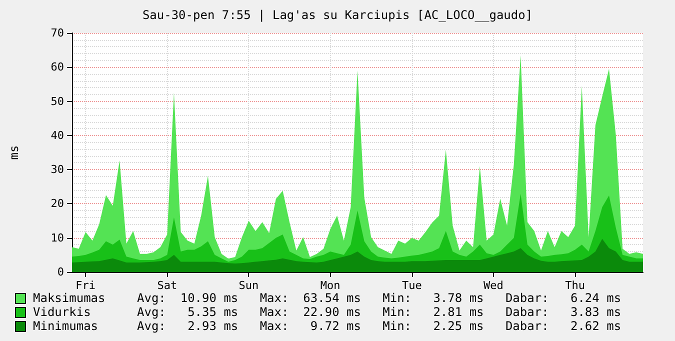 This screenshot has height=341, width=675. Describe the element at coordinates (57, 135) in the screenshot. I see `y-tick-label: 40` at that location.